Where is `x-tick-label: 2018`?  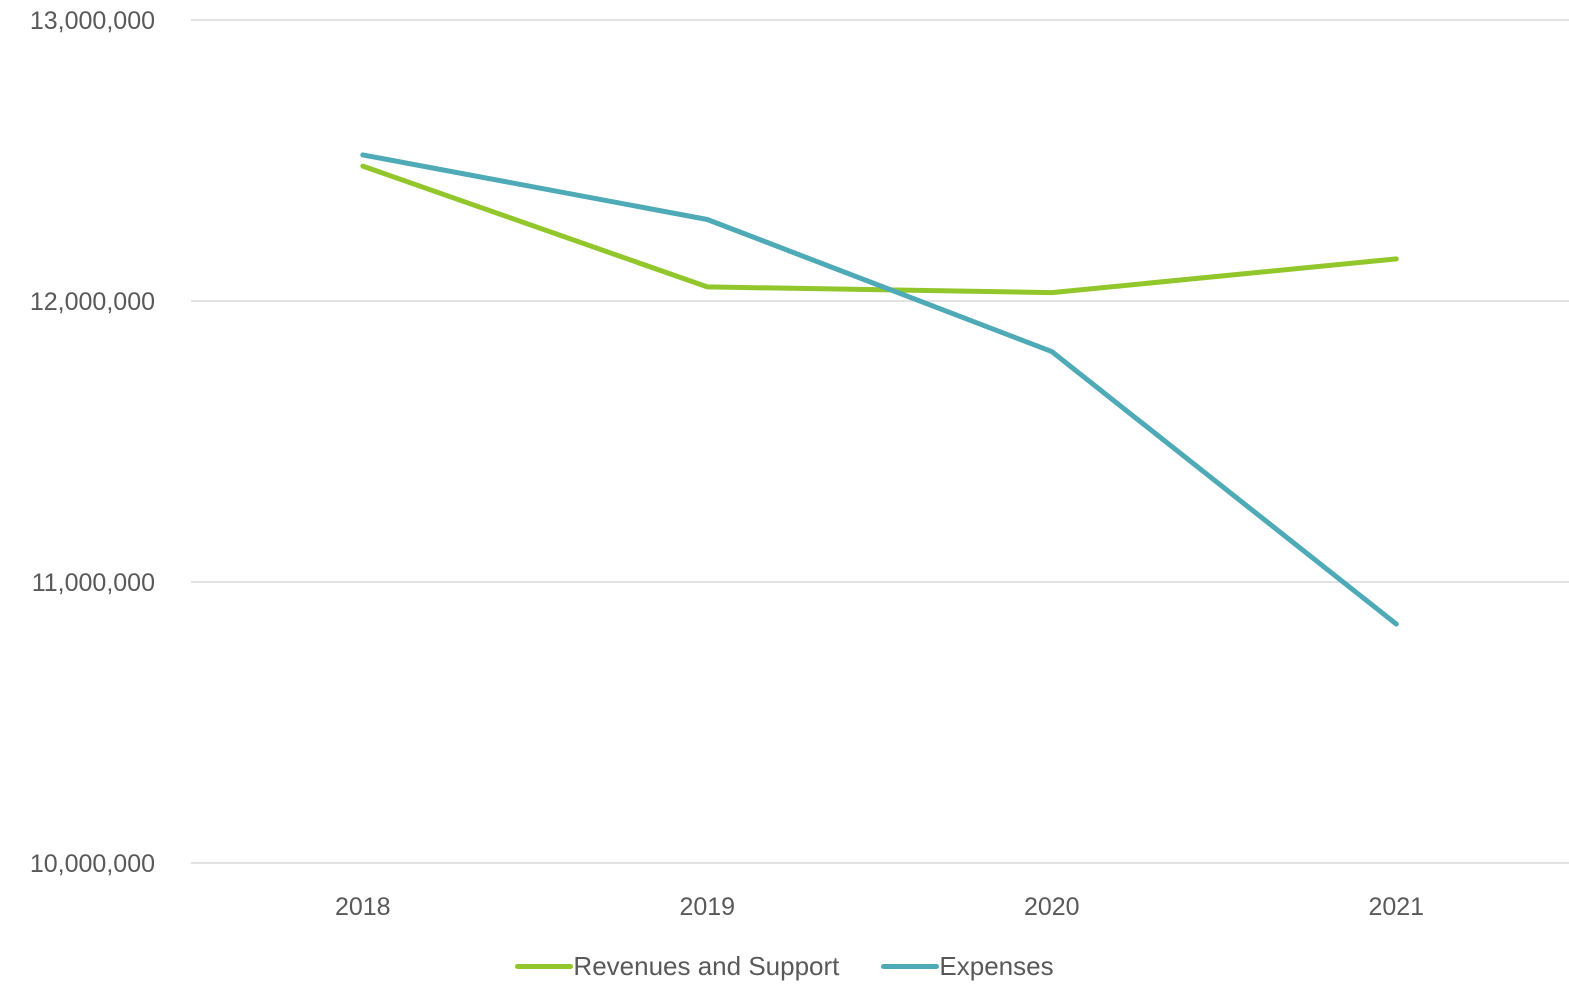 x-tick-label: 2018 is located at coordinates (363, 907).